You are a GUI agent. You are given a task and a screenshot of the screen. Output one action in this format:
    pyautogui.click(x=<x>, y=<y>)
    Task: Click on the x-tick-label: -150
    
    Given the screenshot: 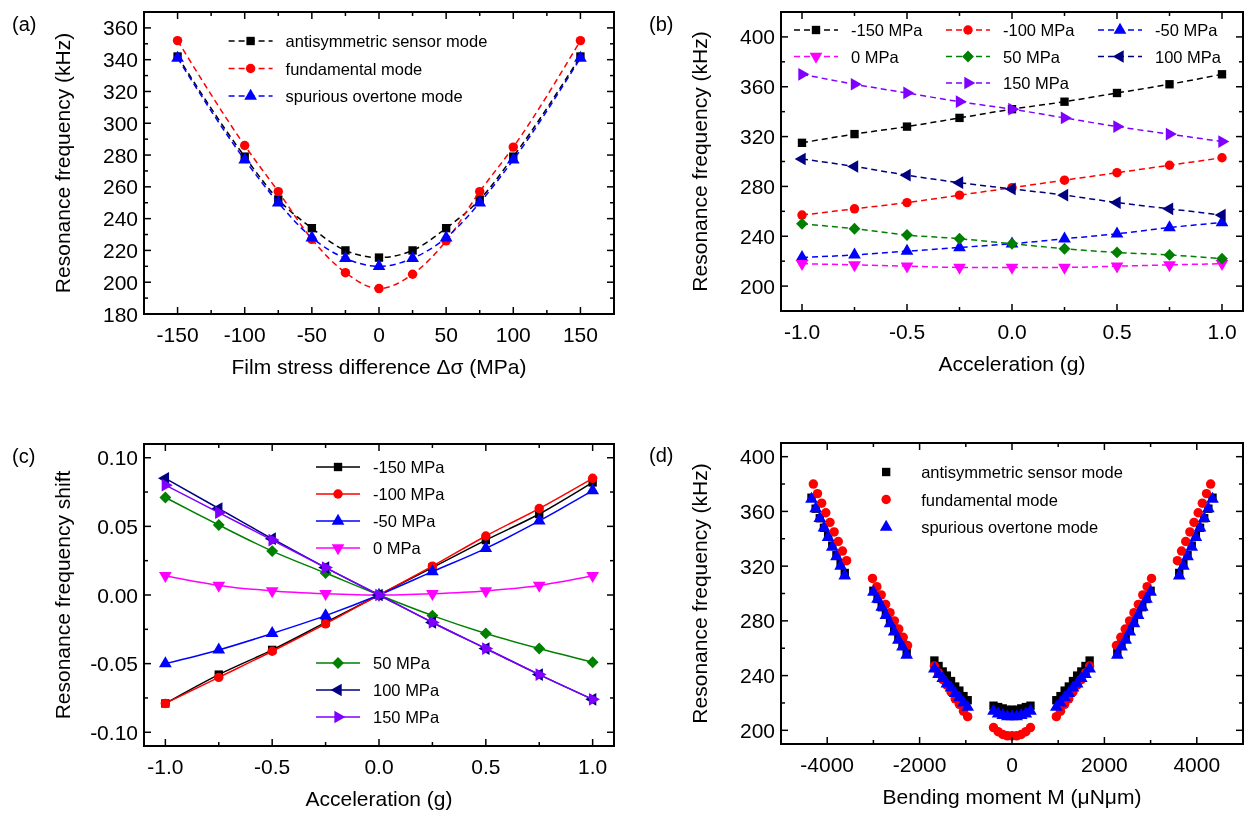 What is the action you would take?
    pyautogui.click(x=177, y=334)
    